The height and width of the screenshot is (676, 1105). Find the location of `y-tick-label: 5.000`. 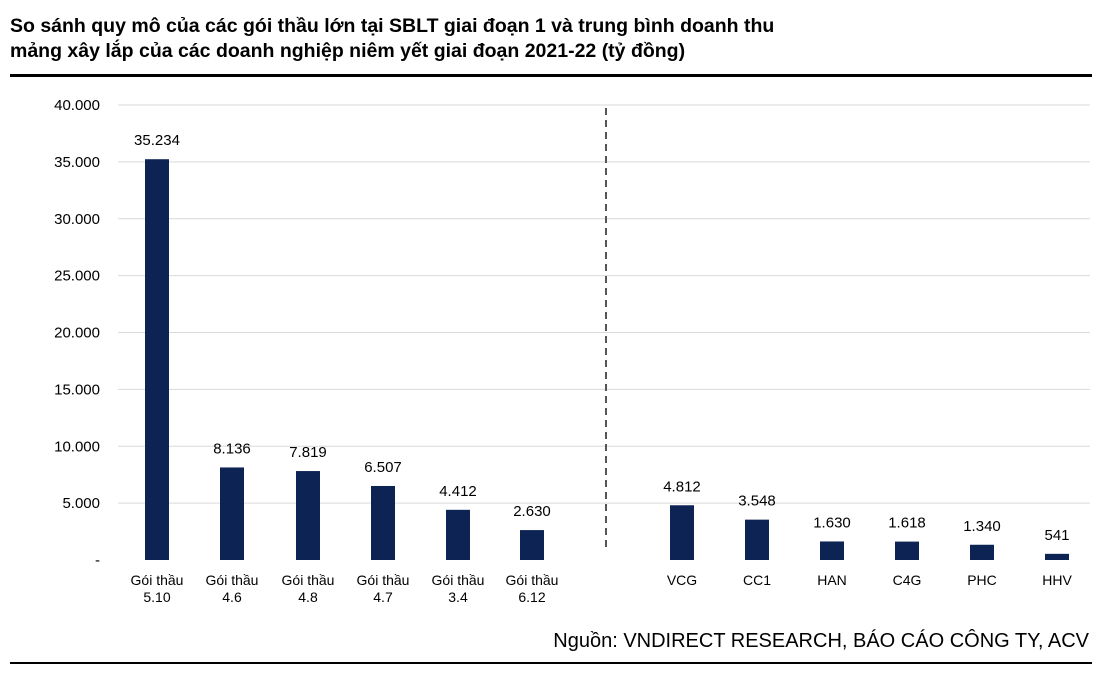

y-tick-label: 5.000 is located at coordinates (81, 503).